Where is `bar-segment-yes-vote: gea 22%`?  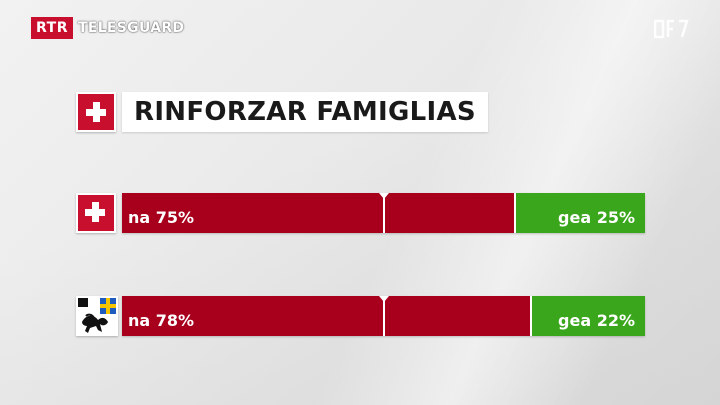
bar-segment-yes-vote: gea 22% is located at coordinates (587, 316).